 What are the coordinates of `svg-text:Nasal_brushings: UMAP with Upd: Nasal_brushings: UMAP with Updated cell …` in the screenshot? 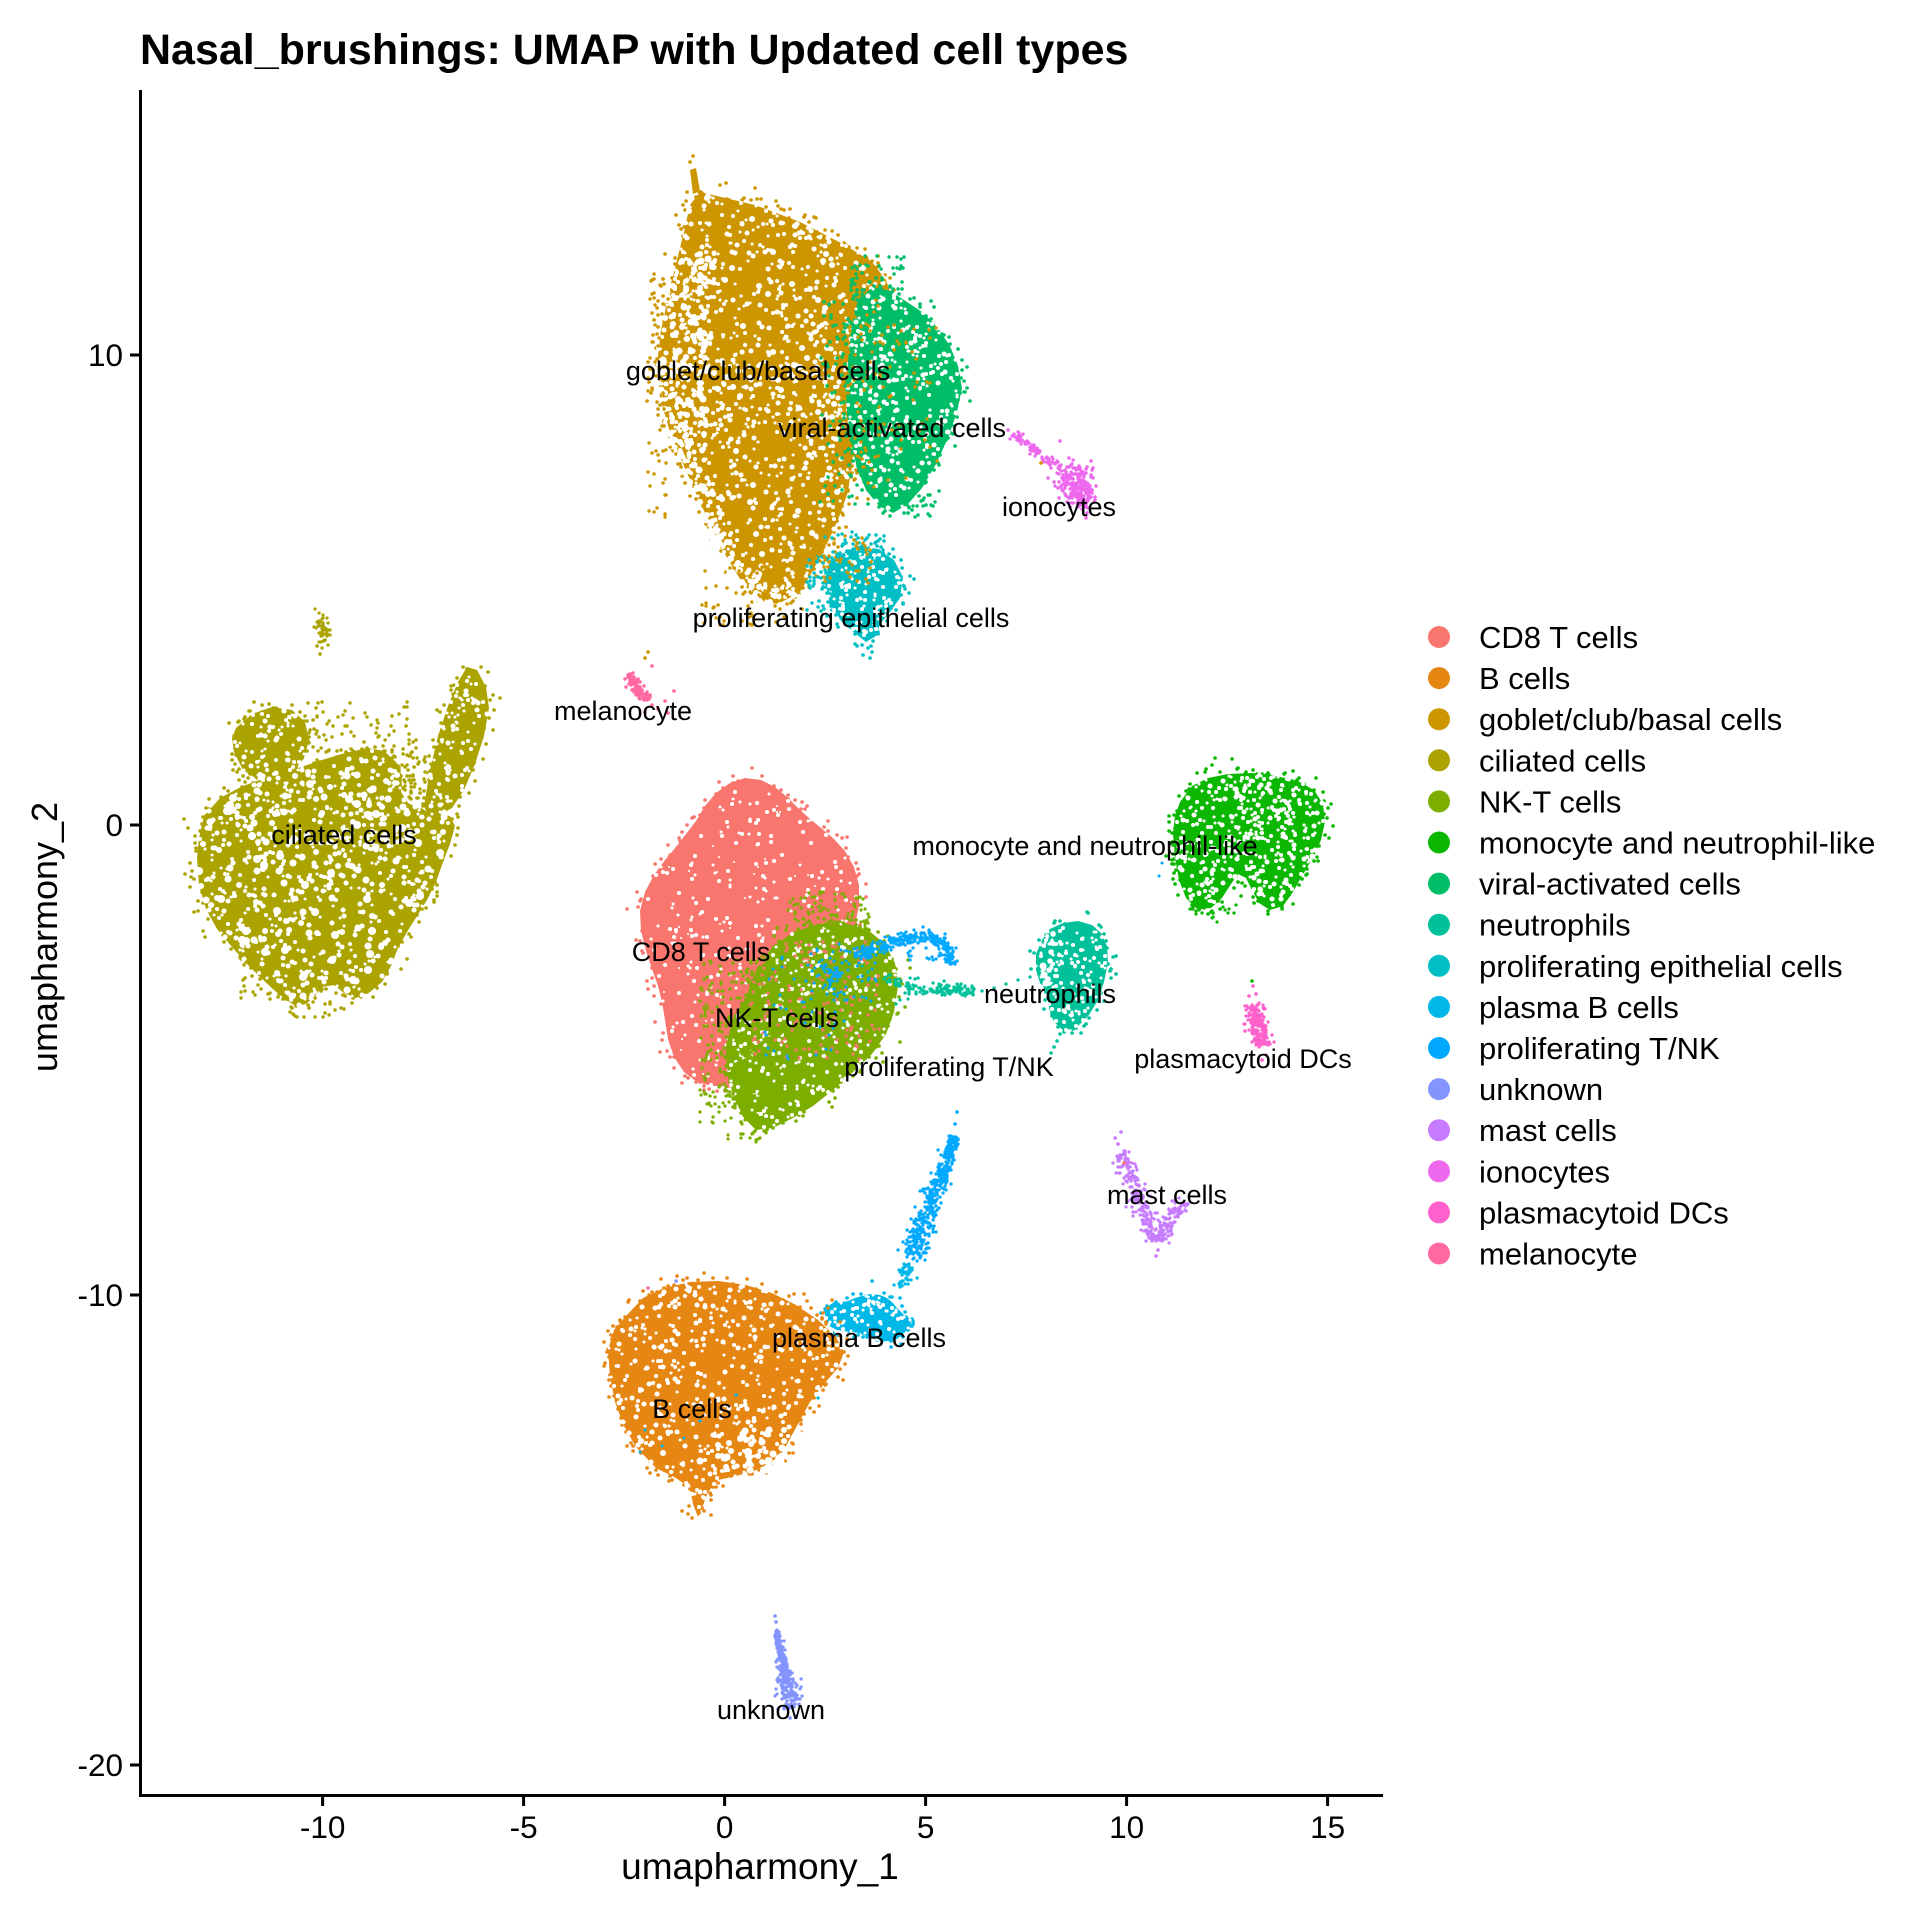 It's located at (634, 50).